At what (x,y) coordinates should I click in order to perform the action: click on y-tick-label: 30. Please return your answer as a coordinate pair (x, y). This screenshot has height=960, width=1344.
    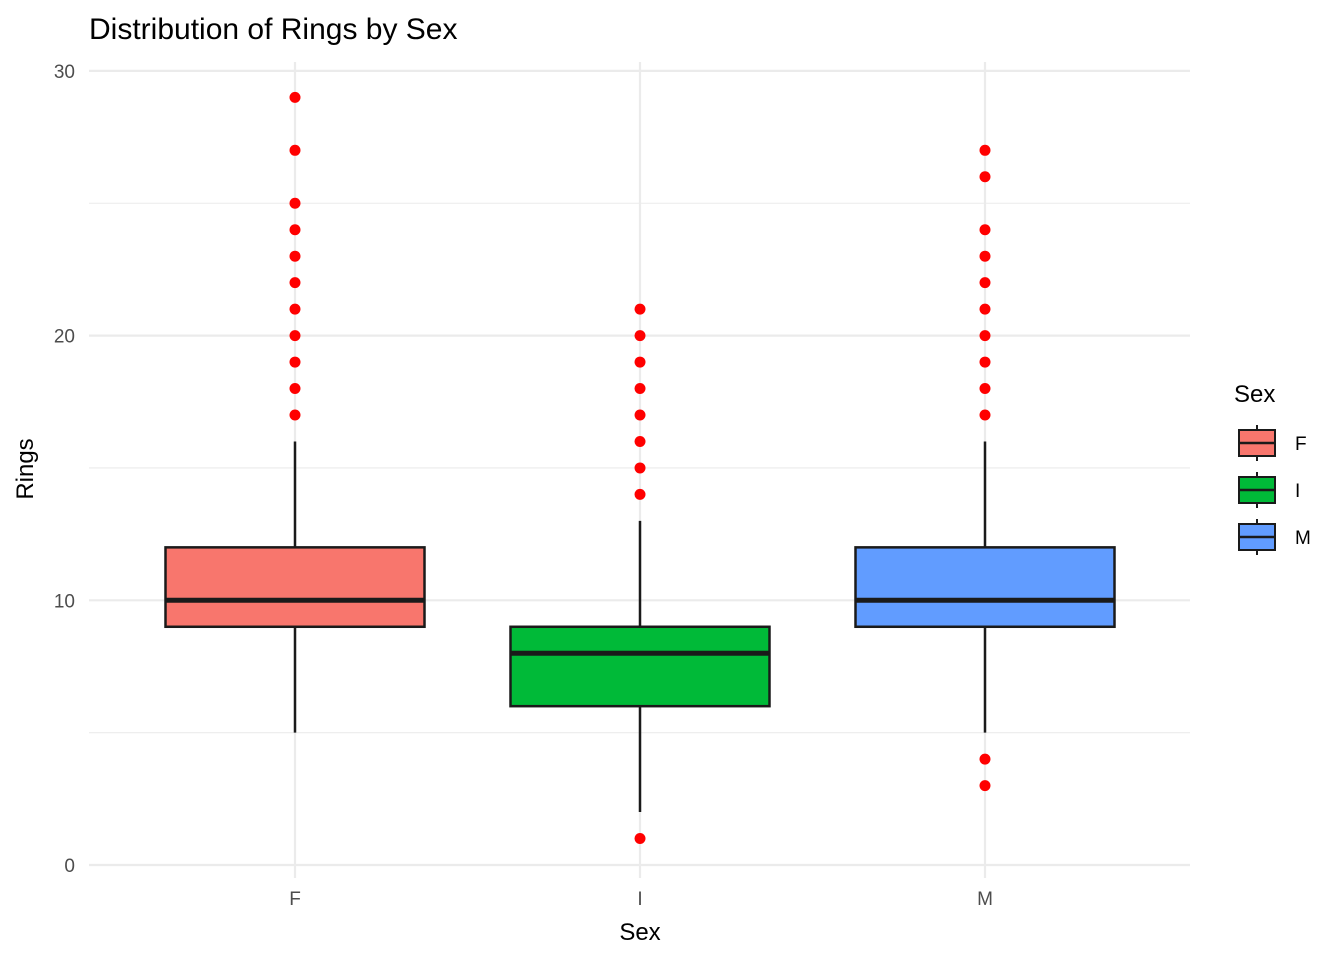
    Looking at the image, I should click on (64, 72).